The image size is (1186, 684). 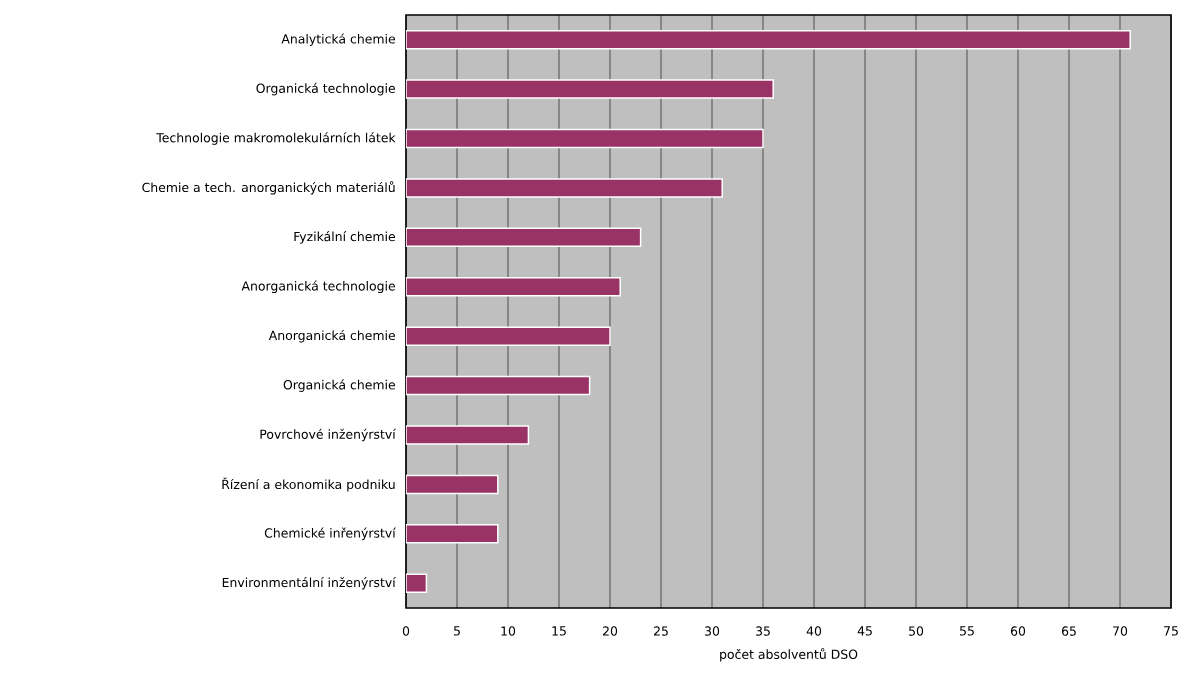 I want to click on x-tick-label: 20, so click(x=610, y=631).